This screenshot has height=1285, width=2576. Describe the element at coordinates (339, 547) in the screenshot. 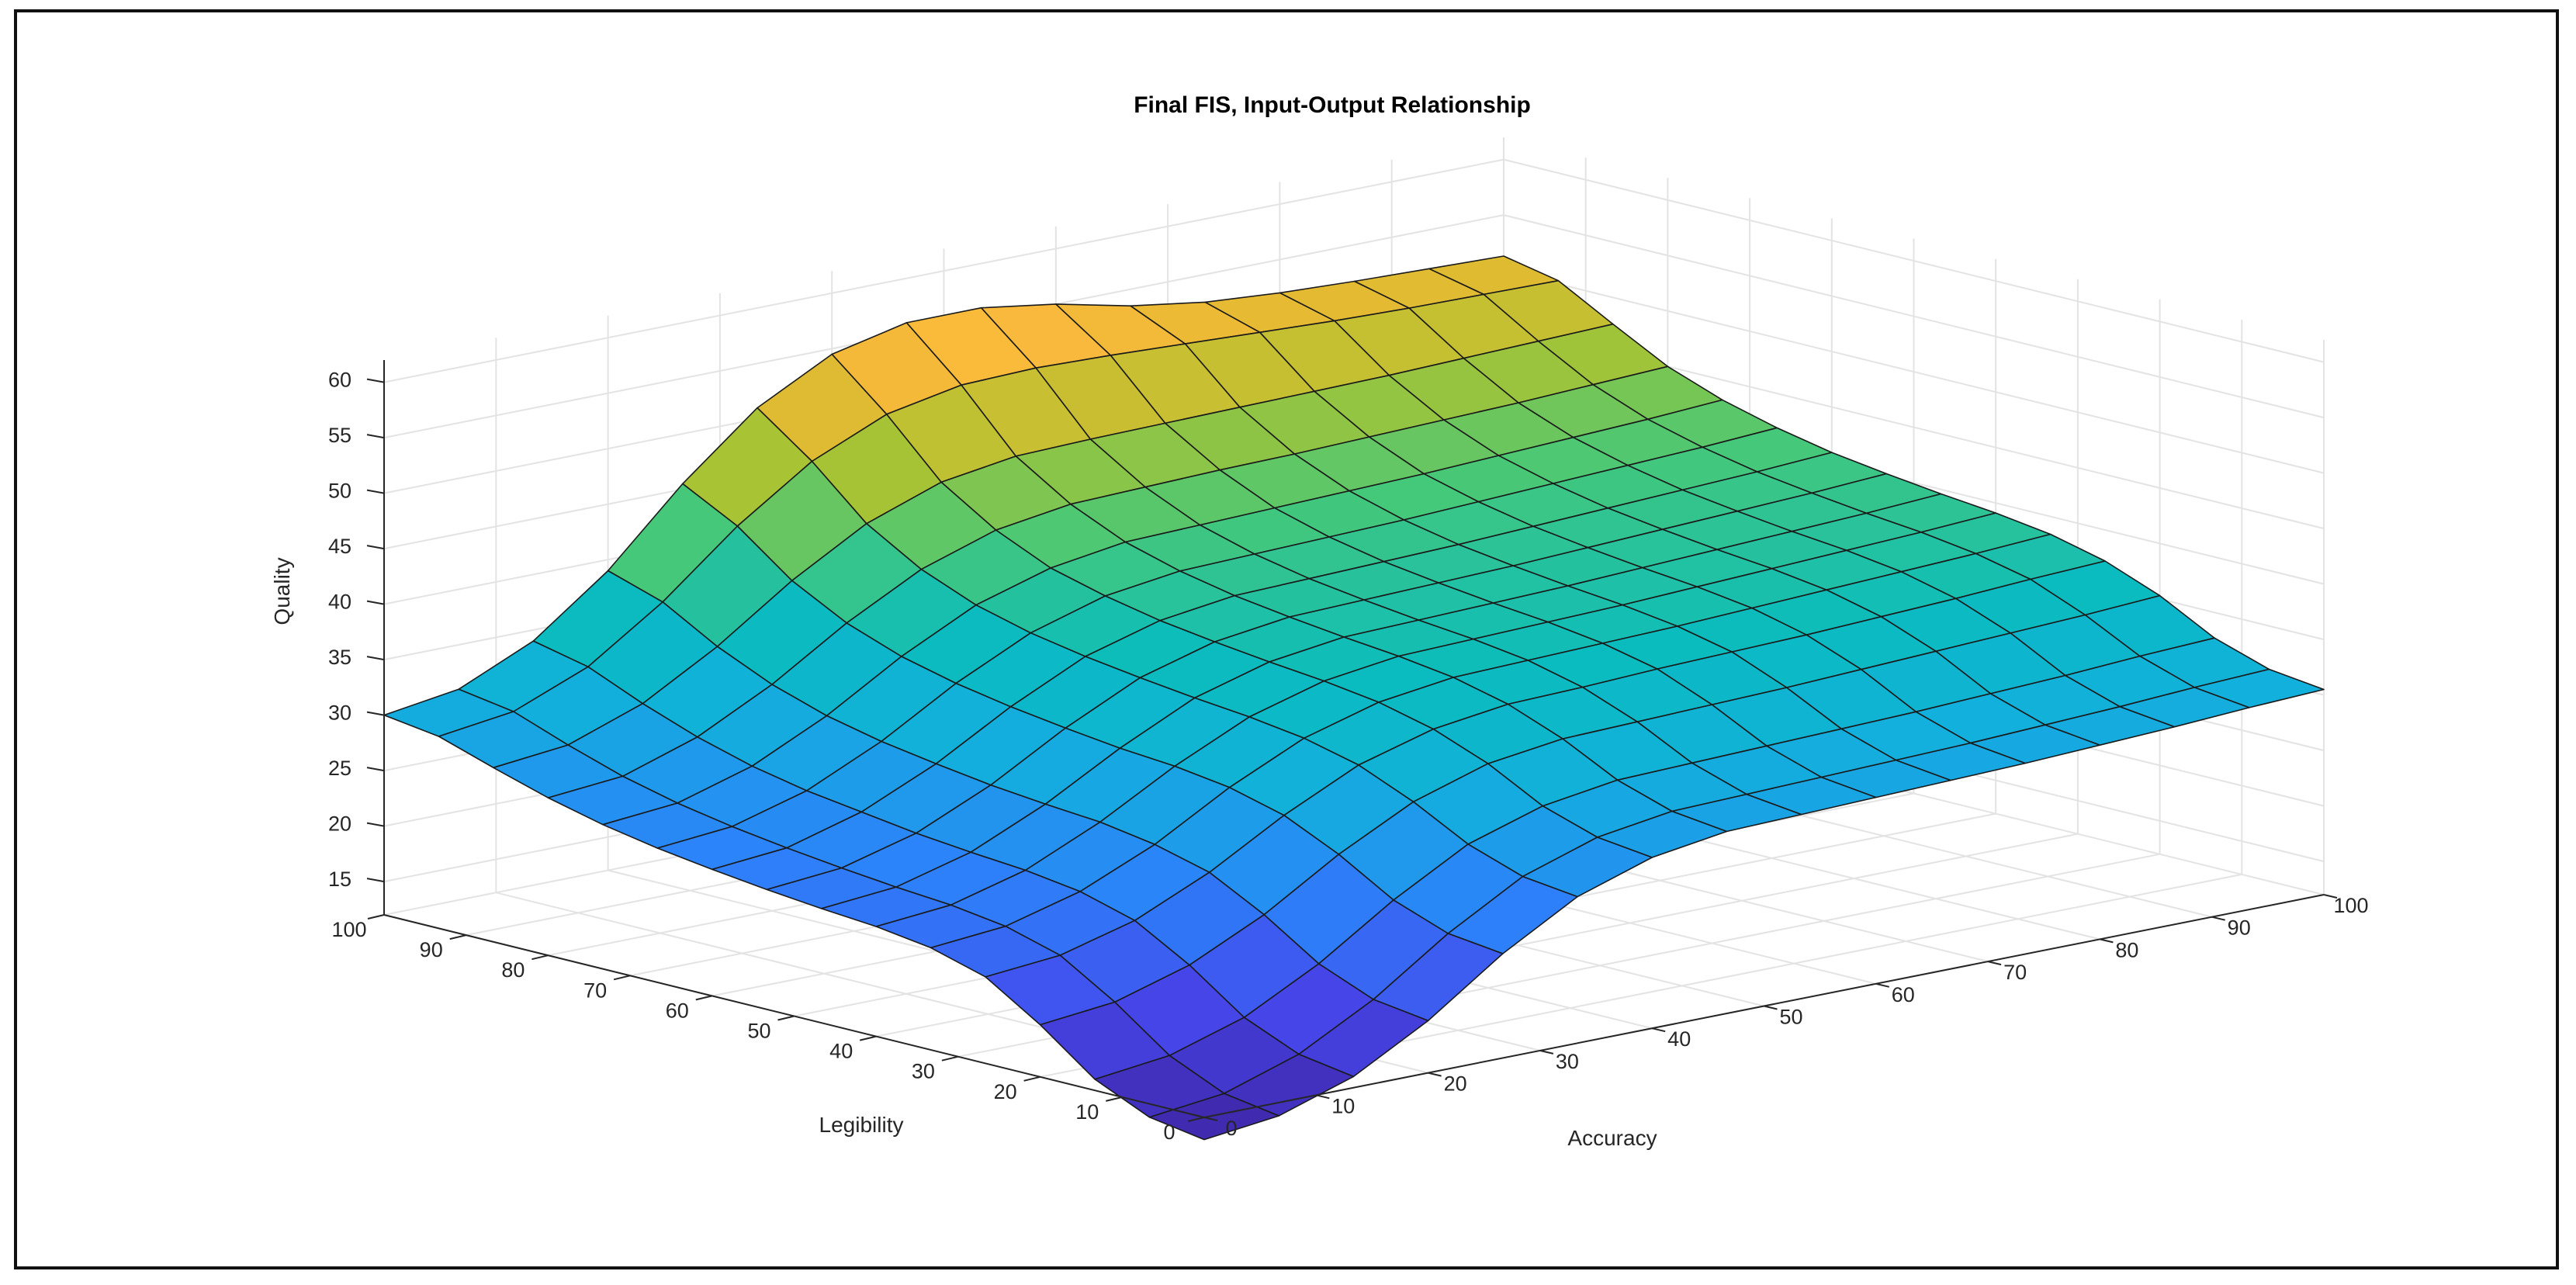

I see `z-tick-label: 45` at that location.